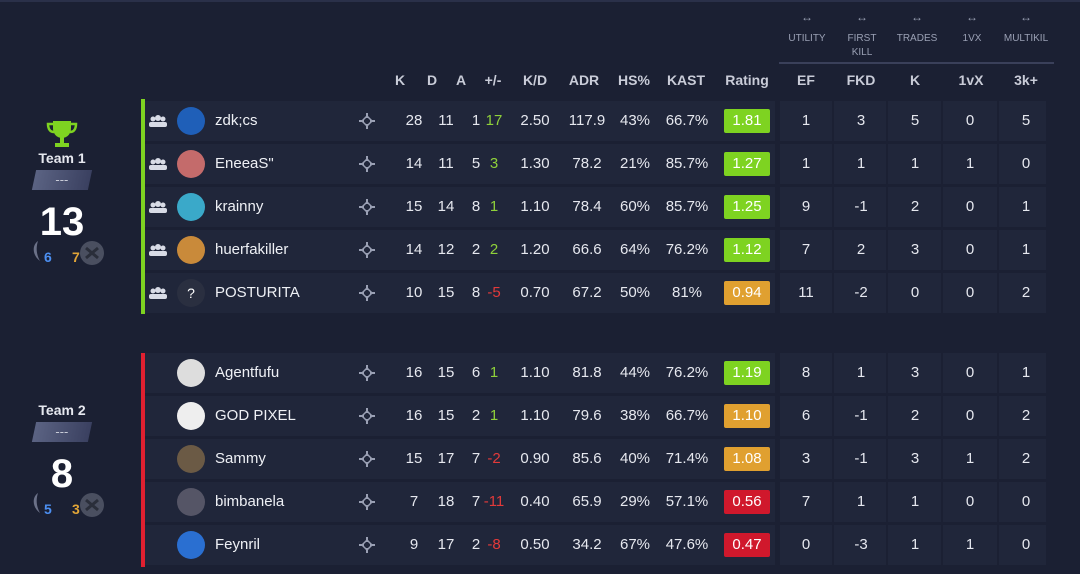  I want to click on stat-pm: -11, so click(494, 501).